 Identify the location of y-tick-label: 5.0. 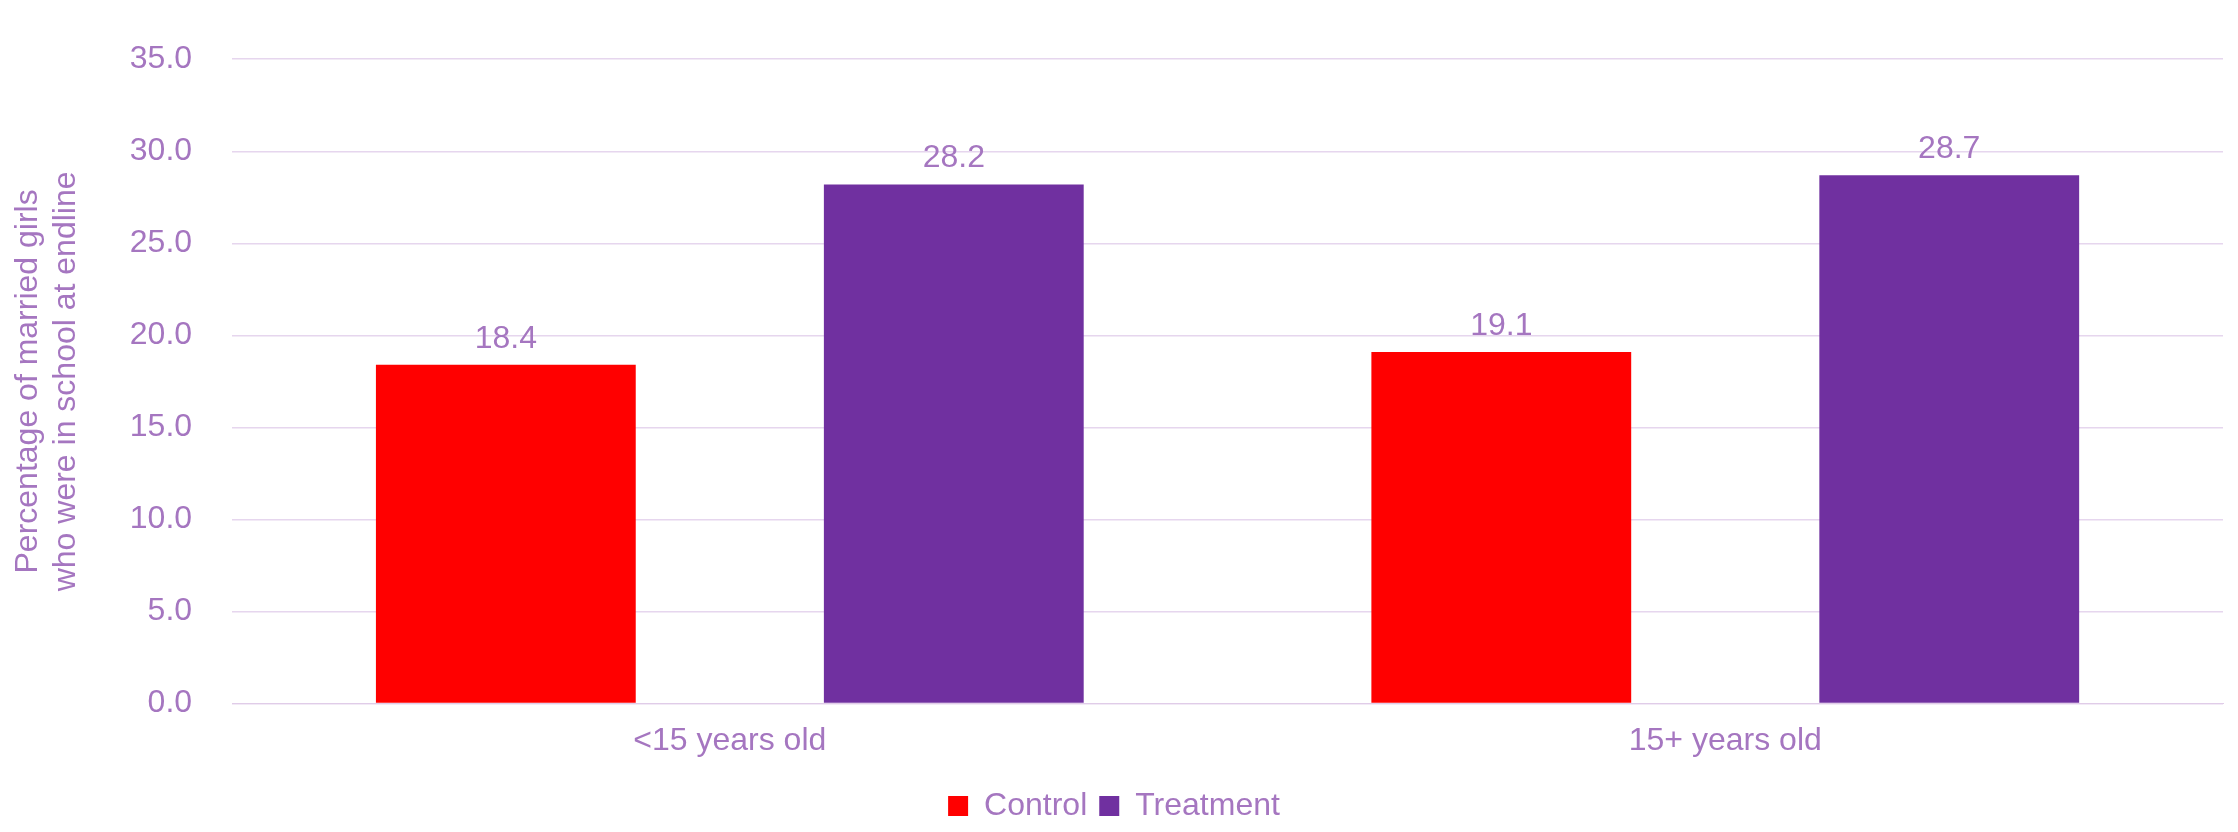
(170, 609).